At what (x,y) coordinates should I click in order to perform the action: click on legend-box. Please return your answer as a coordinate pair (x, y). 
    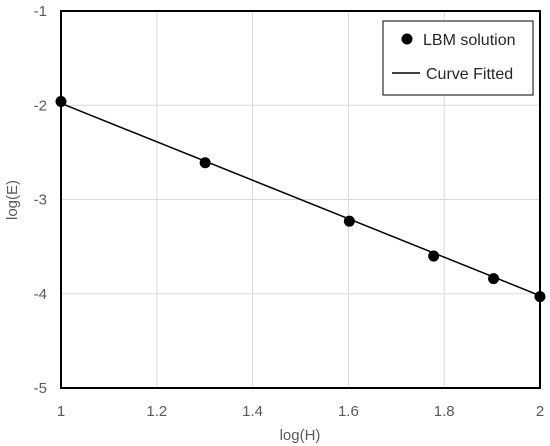
    Looking at the image, I should click on (458, 58).